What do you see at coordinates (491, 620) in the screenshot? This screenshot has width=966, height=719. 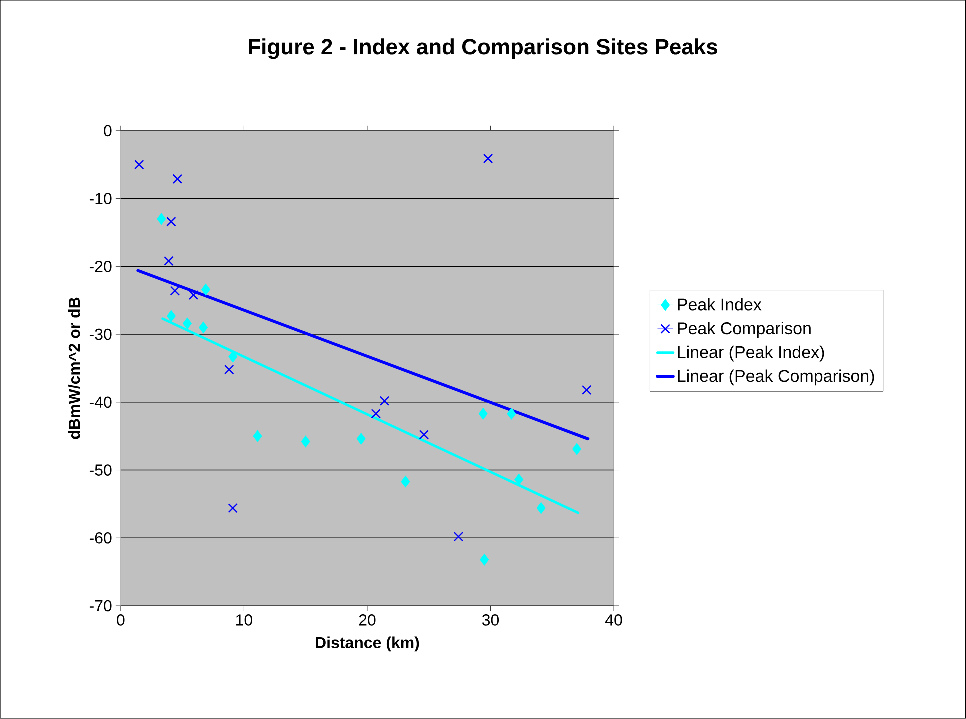 I see `x-tick-label: 30` at bounding box center [491, 620].